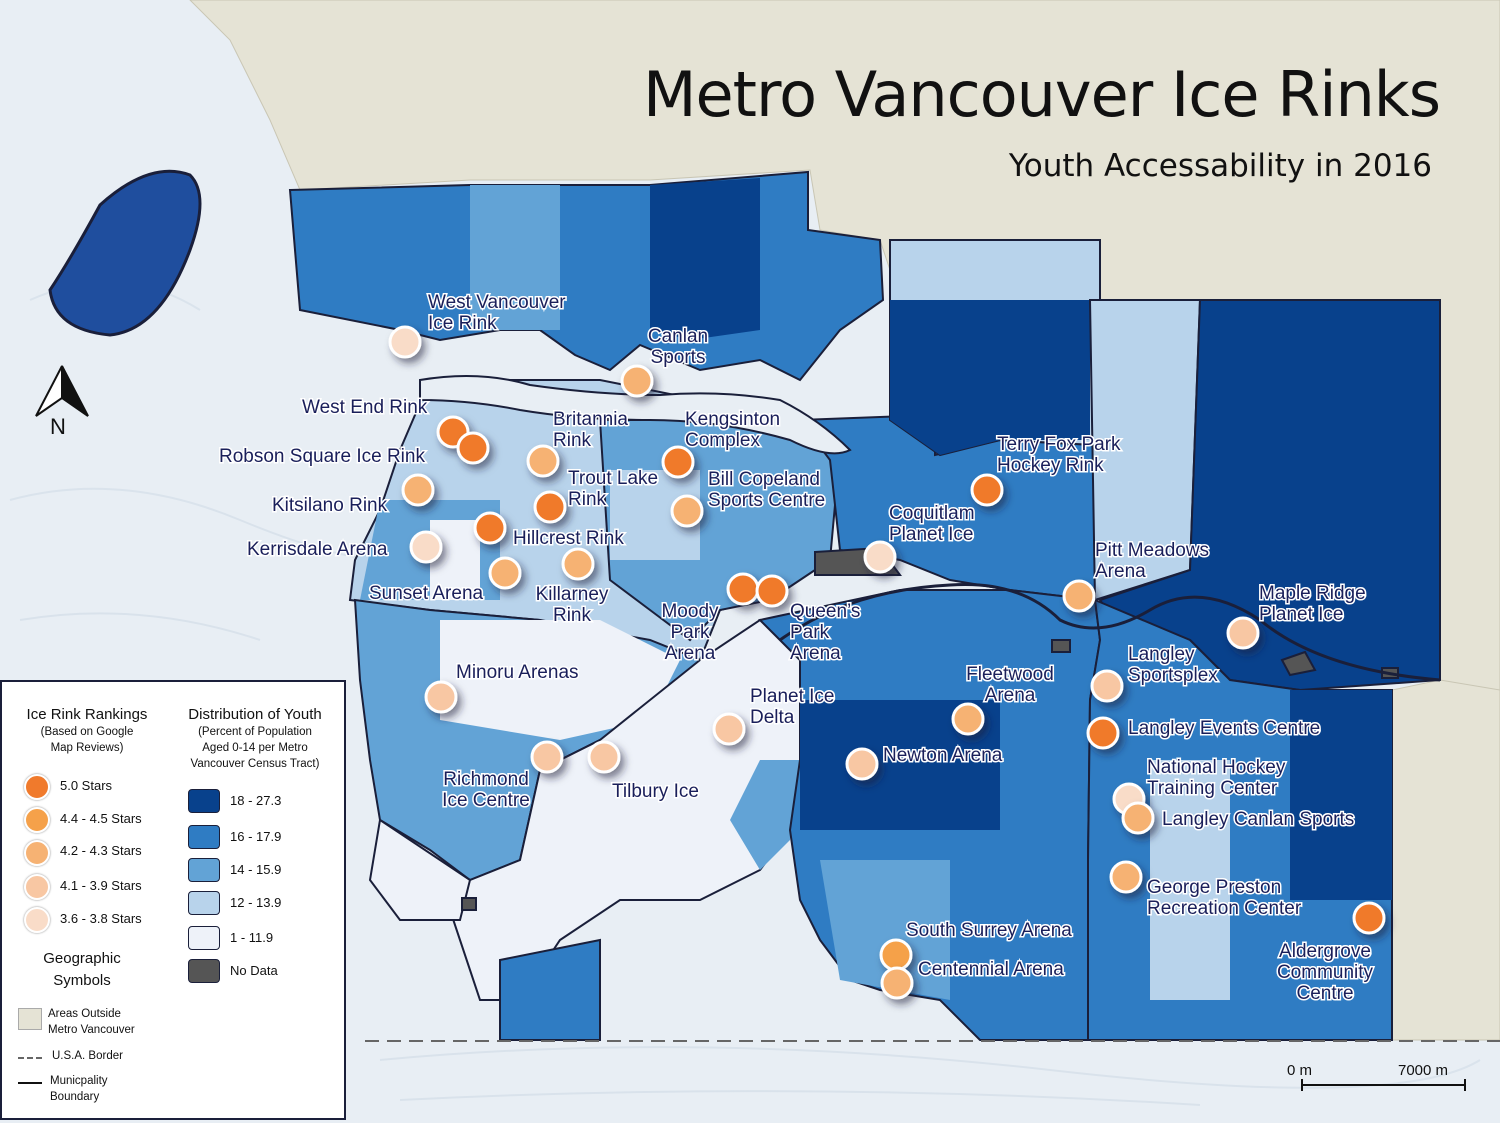 The width and height of the screenshot is (1500, 1123). I want to click on rink-label-29-line-1: Langley Canlan Sports, so click(1258, 819).